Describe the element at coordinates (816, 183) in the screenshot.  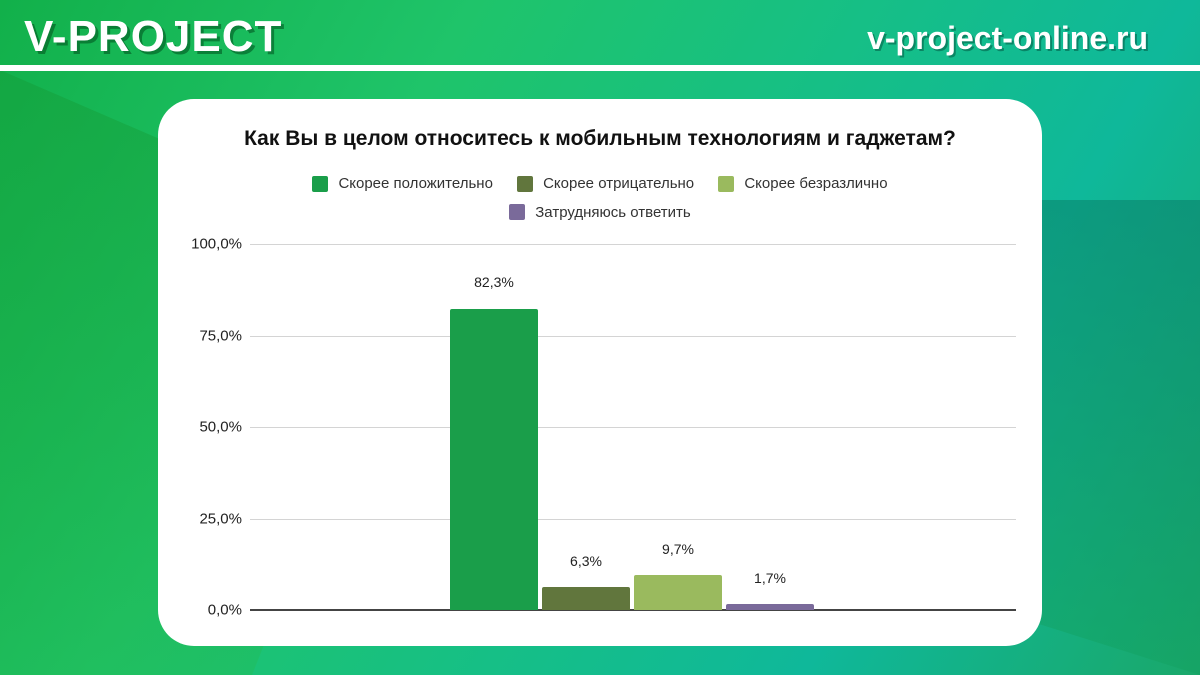
I see `legend-label: Скорее безразлично` at that location.